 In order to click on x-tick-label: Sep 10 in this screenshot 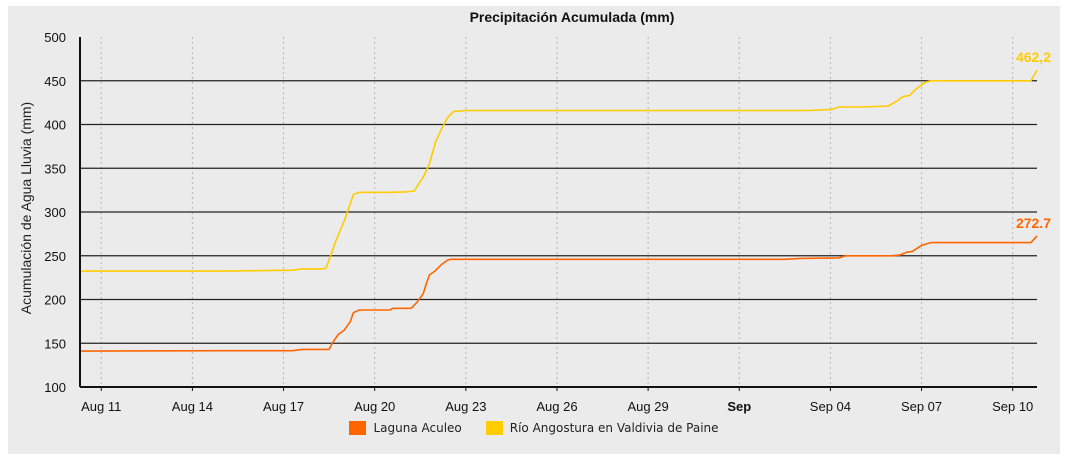, I will do `click(1012, 406)`.